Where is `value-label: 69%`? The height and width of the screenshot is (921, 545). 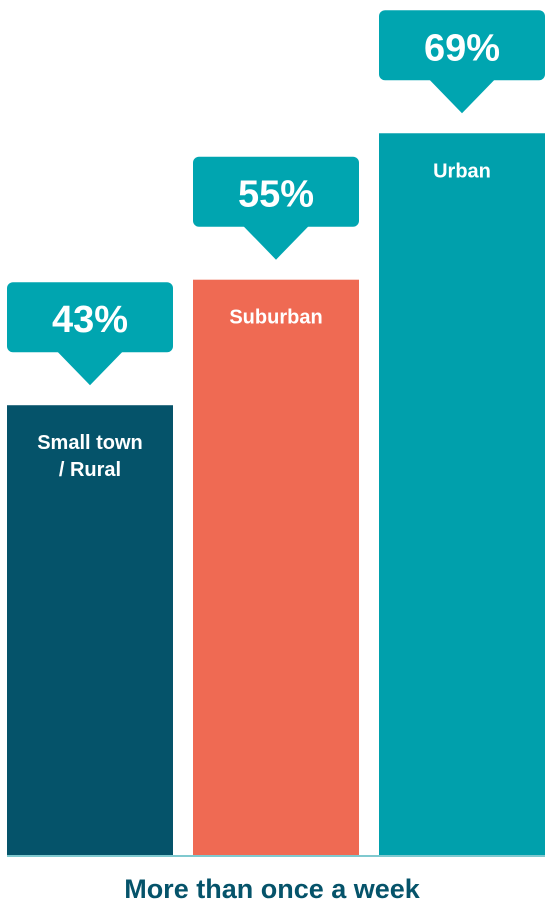
value-label: 69% is located at coordinates (462, 48).